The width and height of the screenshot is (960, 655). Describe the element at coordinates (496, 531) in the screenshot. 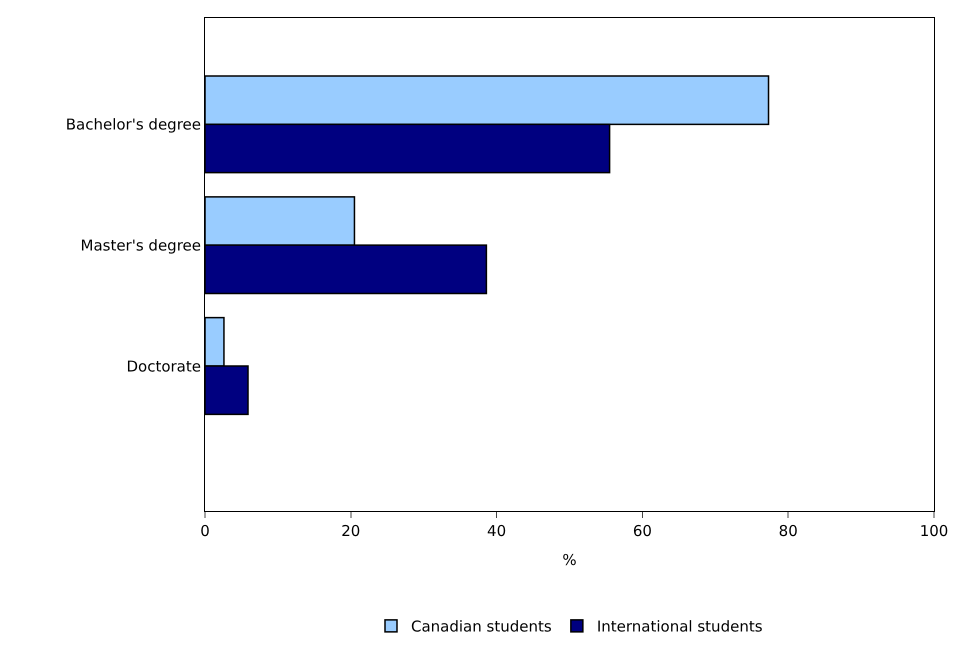

I see `x-tick-label: 40` at that location.